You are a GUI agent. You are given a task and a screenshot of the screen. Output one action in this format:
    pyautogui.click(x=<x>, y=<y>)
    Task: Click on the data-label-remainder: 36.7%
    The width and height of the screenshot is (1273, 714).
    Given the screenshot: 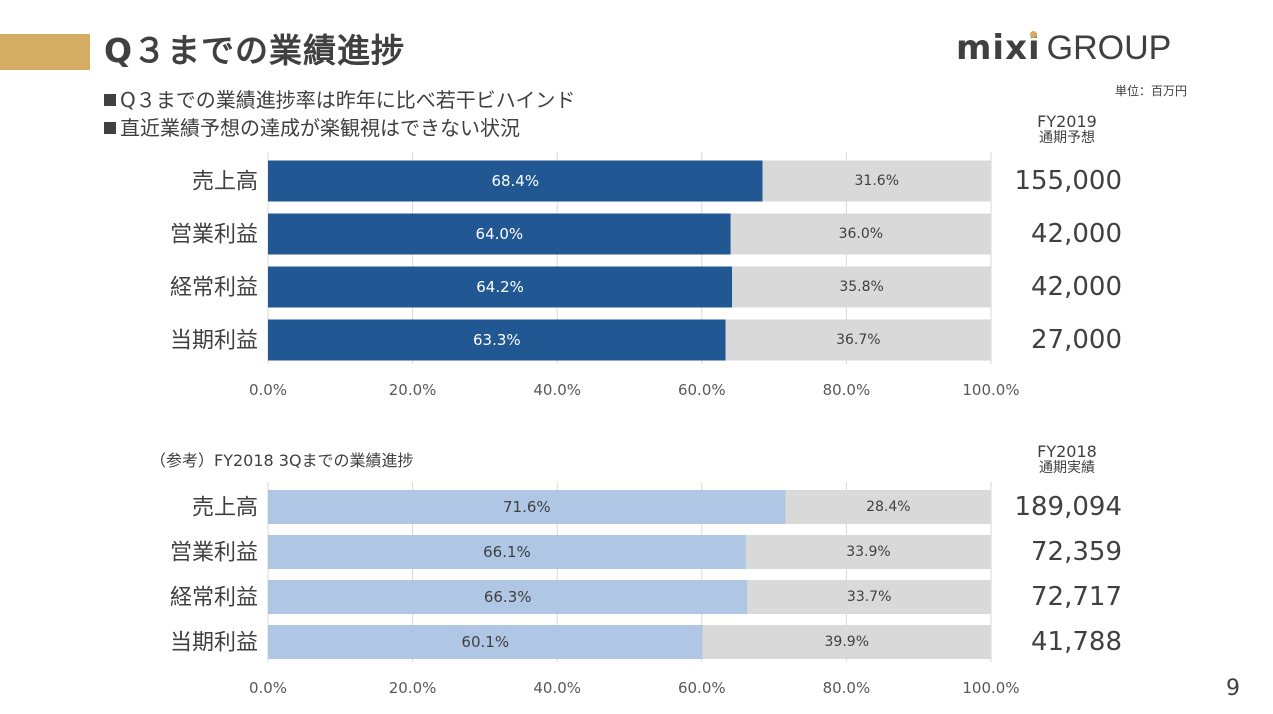 What is the action you would take?
    pyautogui.click(x=858, y=340)
    